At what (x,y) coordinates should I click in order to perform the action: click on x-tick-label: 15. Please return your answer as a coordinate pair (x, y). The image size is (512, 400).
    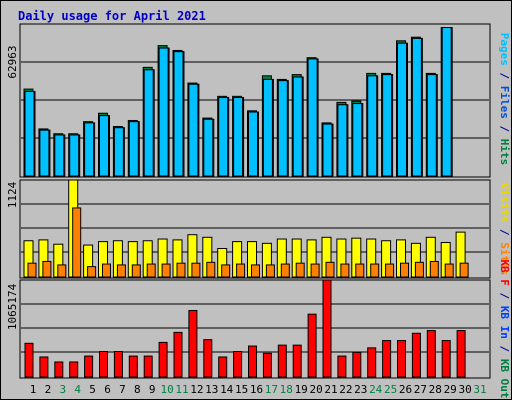
    Looking at the image, I should click on (241, 389).